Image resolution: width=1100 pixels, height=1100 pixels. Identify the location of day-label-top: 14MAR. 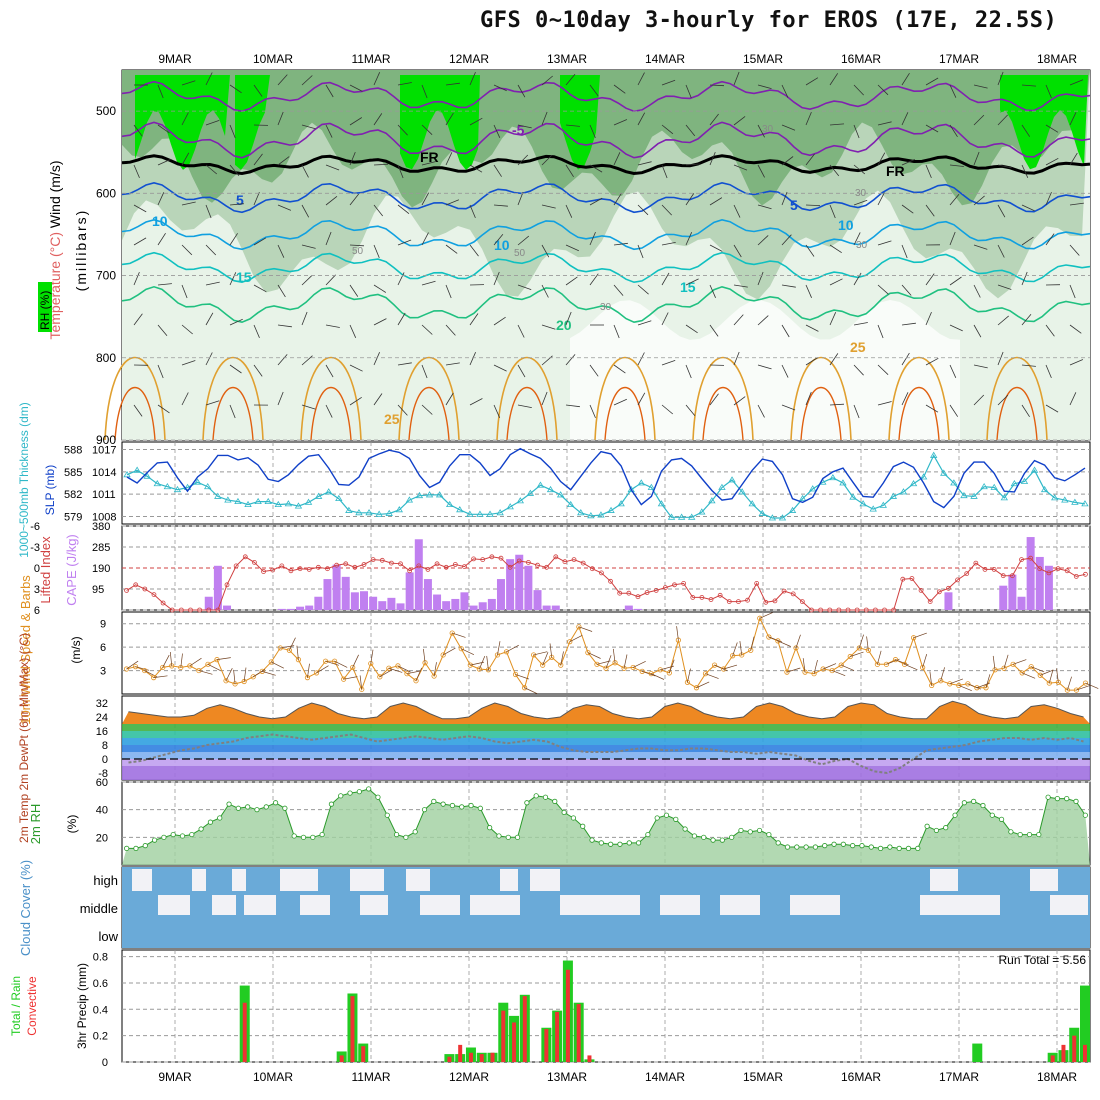
(665, 59).